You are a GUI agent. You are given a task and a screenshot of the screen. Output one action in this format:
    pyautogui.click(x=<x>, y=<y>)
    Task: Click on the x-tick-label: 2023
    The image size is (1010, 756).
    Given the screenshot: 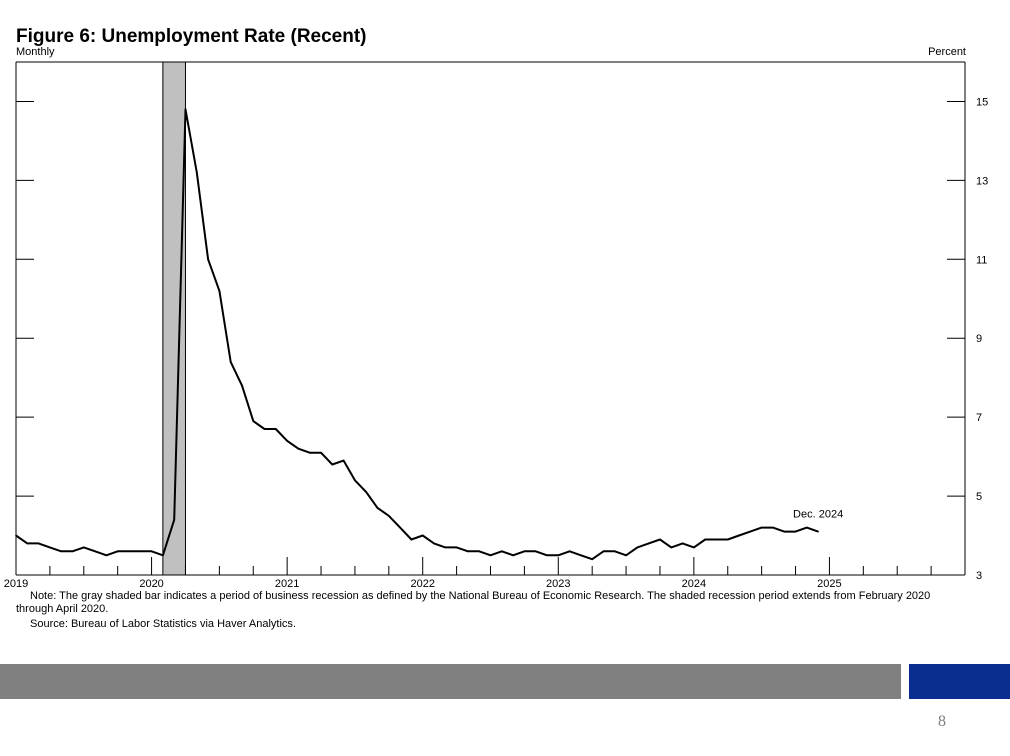 What is the action you would take?
    pyautogui.click(x=558, y=584)
    